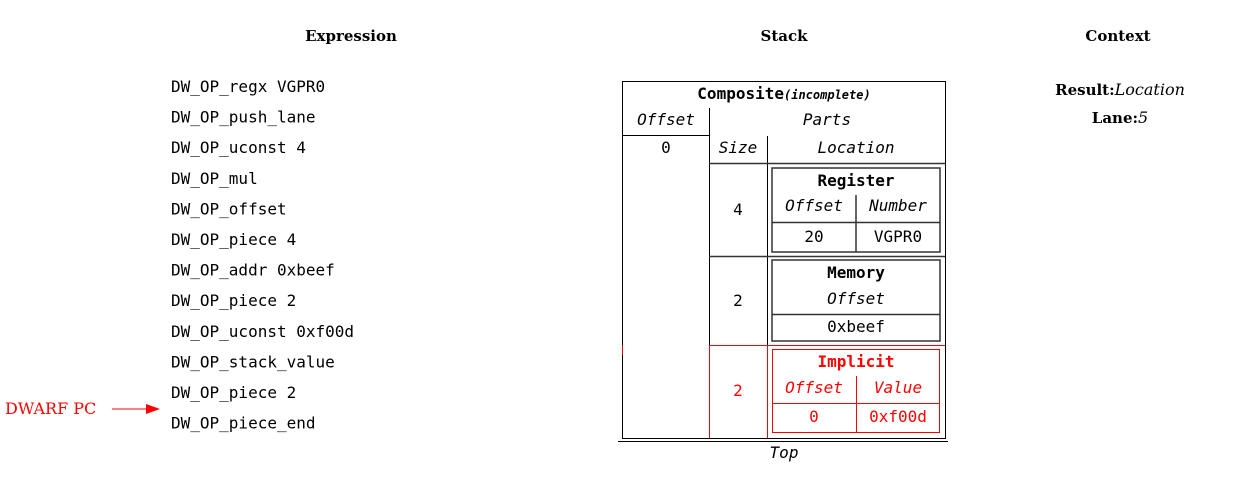  Describe the element at coordinates (897, 205) in the screenshot. I see `register-number-header: Number` at that location.